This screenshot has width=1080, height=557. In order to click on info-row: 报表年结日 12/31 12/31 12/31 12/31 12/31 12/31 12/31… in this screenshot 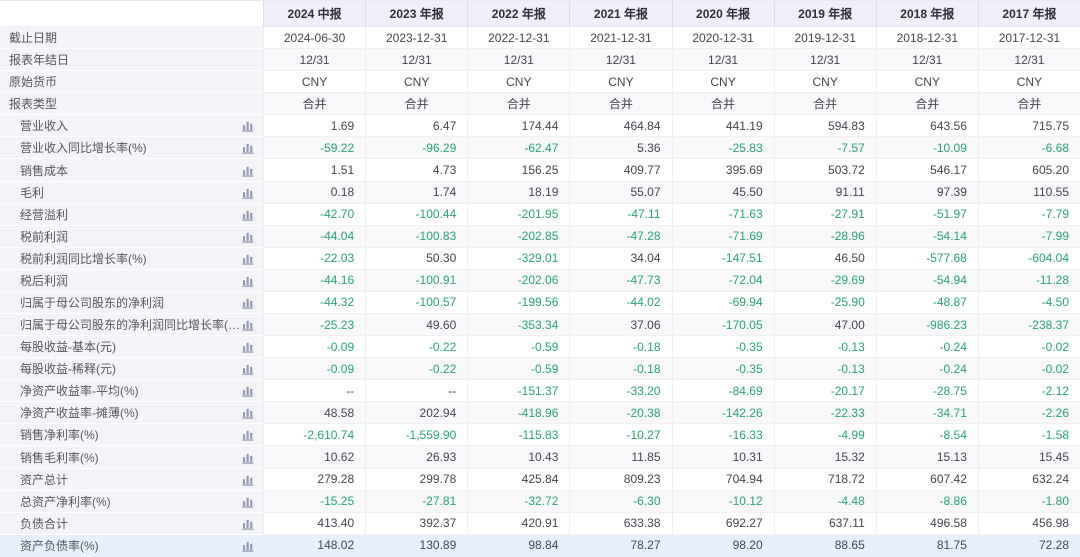, I will do `click(540, 60)`.